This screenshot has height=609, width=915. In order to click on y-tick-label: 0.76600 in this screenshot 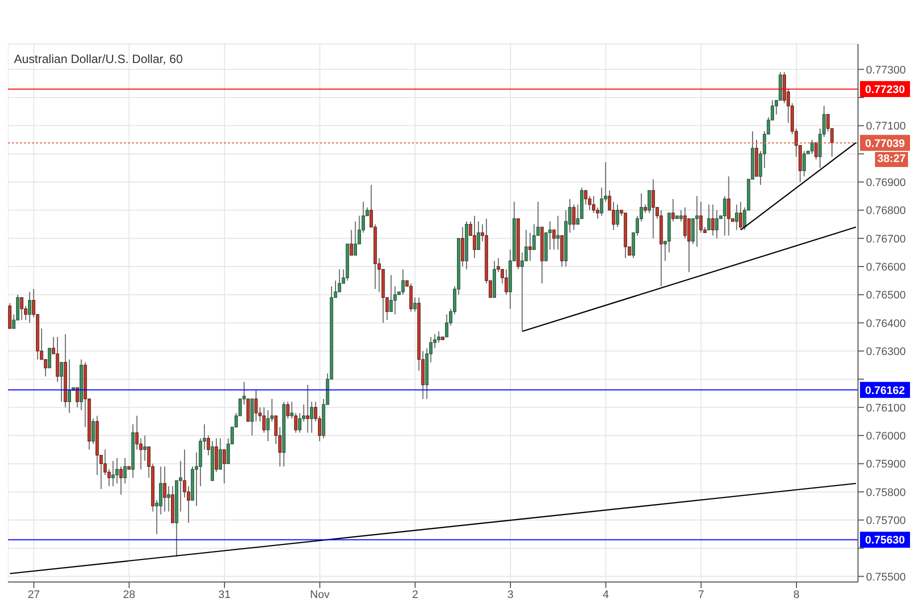, I will do `click(886, 267)`.